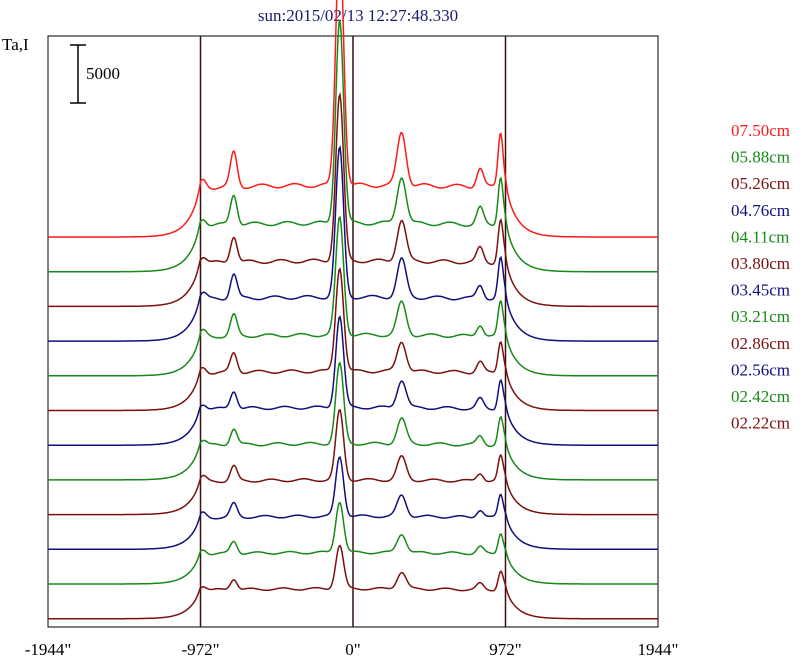 Image resolution: width=807 pixels, height=667 pixels. I want to click on scale-bar-label: 5000, so click(103, 73).